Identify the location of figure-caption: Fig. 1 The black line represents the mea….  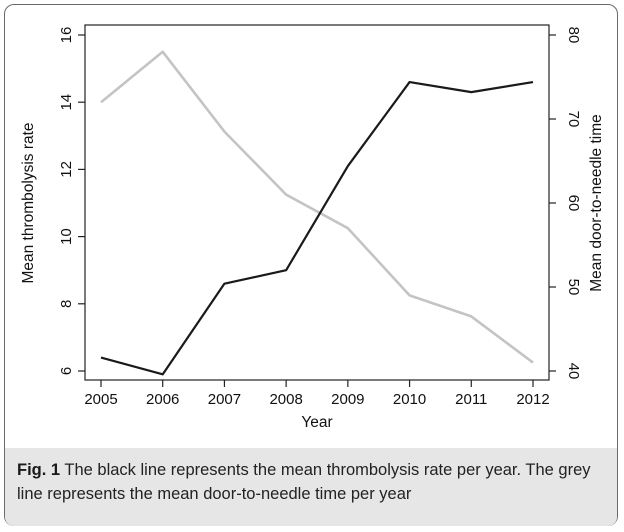
(311, 487).